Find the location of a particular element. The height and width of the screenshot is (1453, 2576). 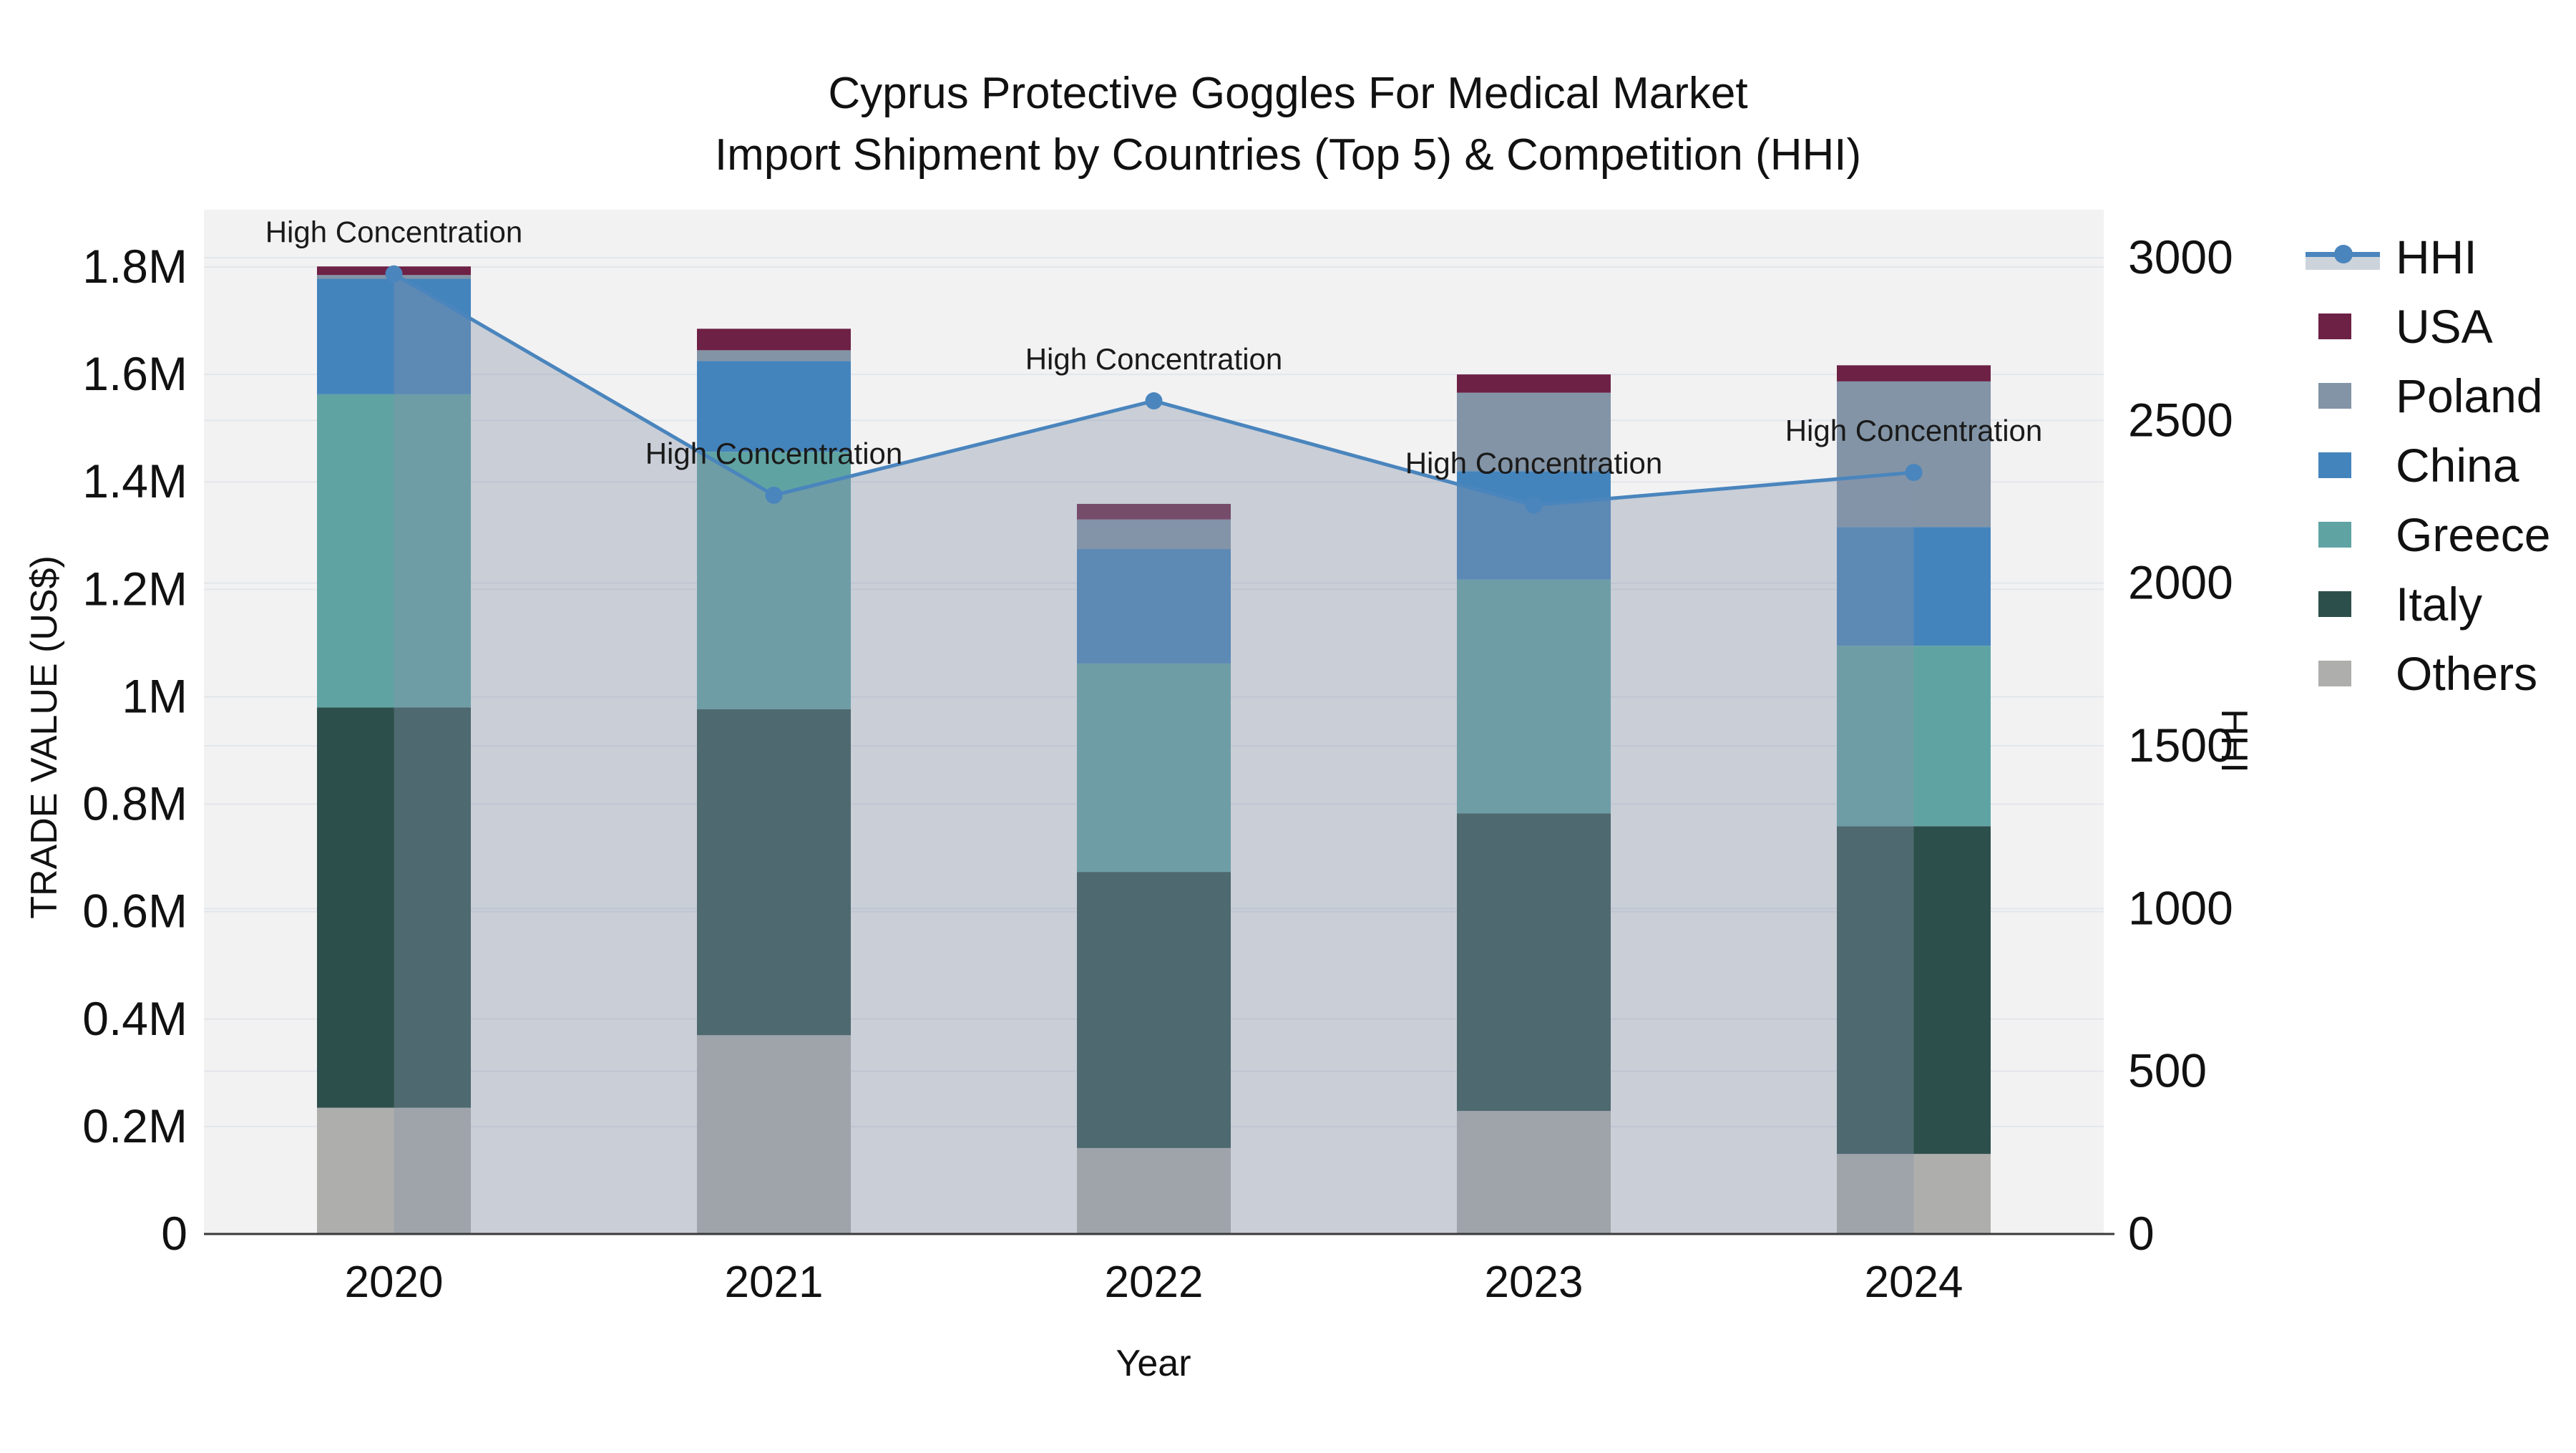

hhi-marker-2022 is located at coordinates (1154, 401).